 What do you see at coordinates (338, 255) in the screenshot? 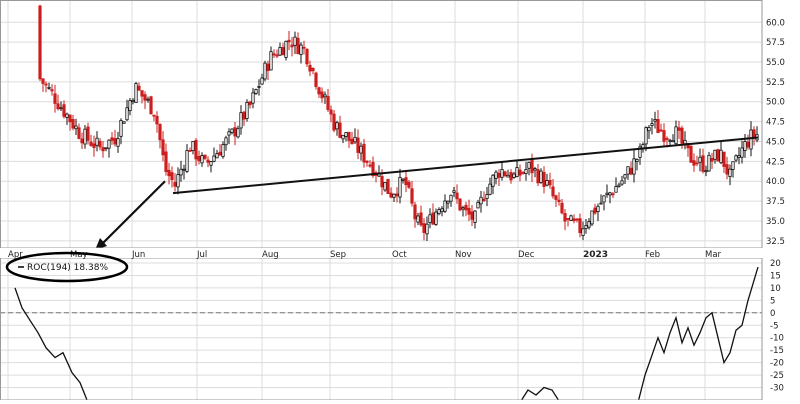
I see `month-label: Sep` at bounding box center [338, 255].